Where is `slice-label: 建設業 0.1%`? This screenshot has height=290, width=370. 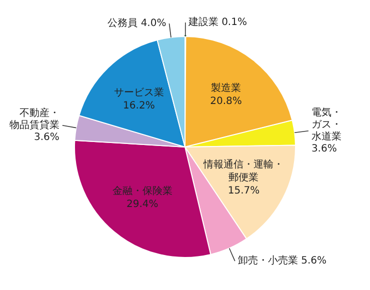 slice-label: 建設業 0.1% is located at coordinates (217, 22).